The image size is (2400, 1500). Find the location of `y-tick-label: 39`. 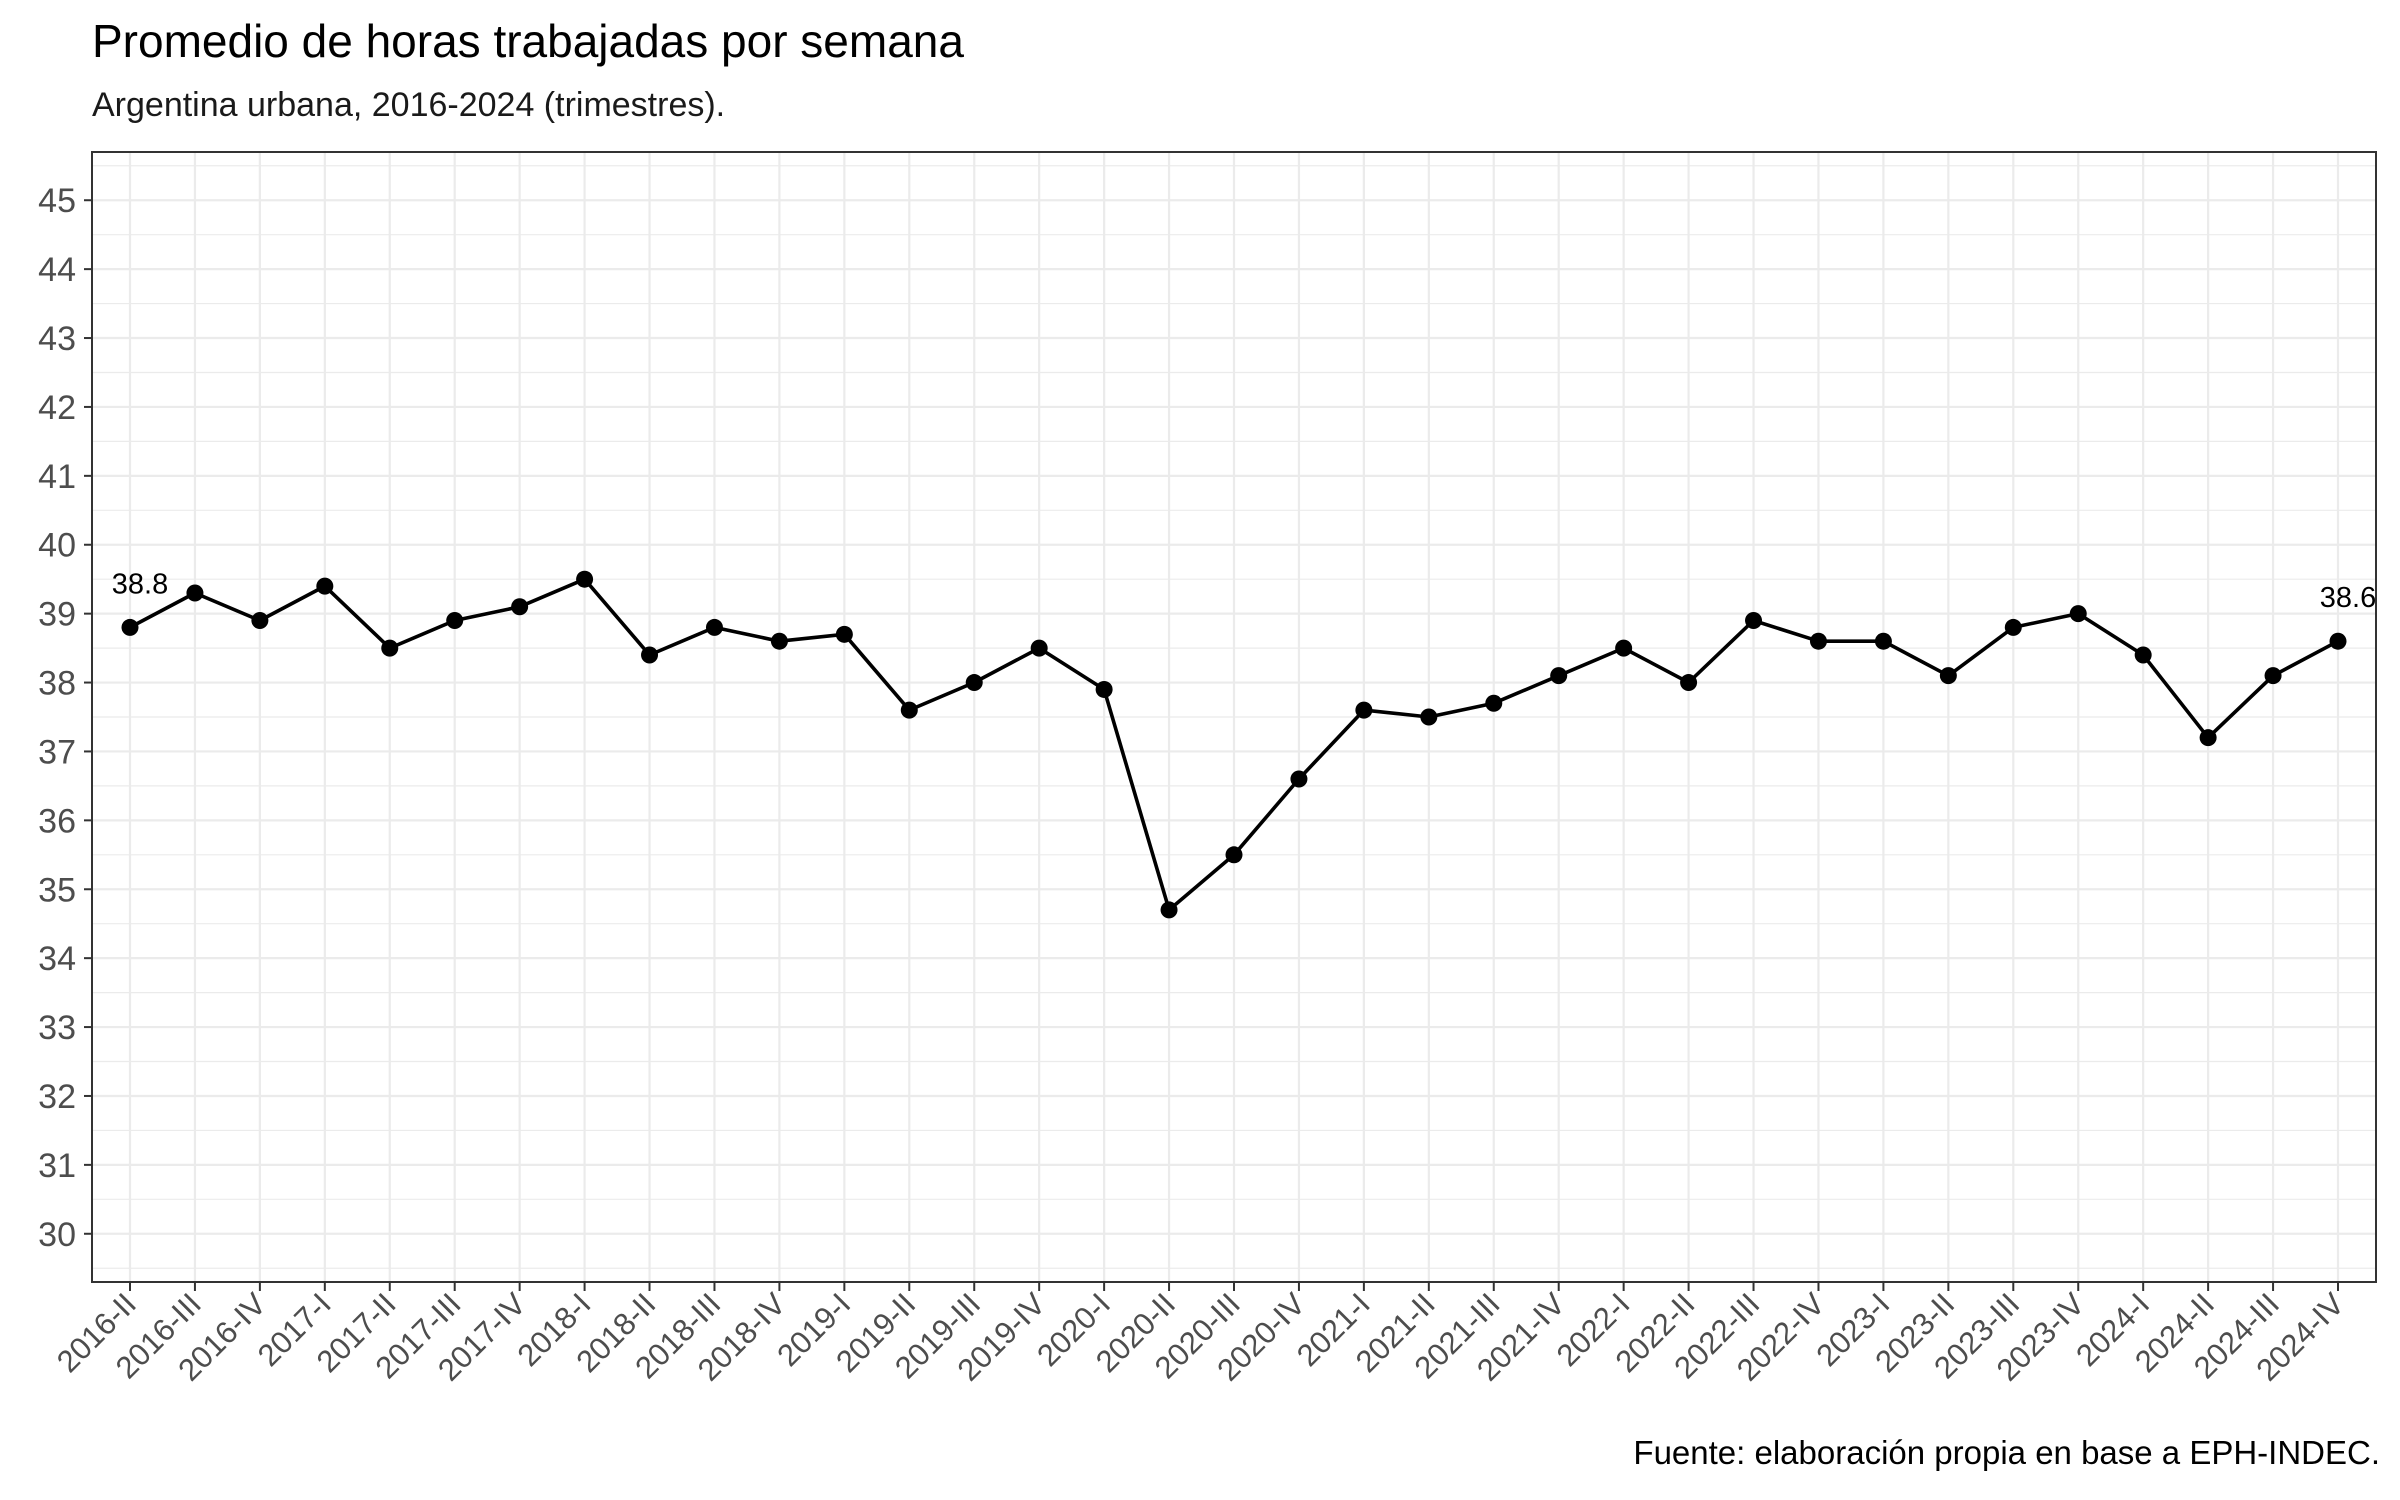

y-tick-label: 39 is located at coordinates (57, 615).